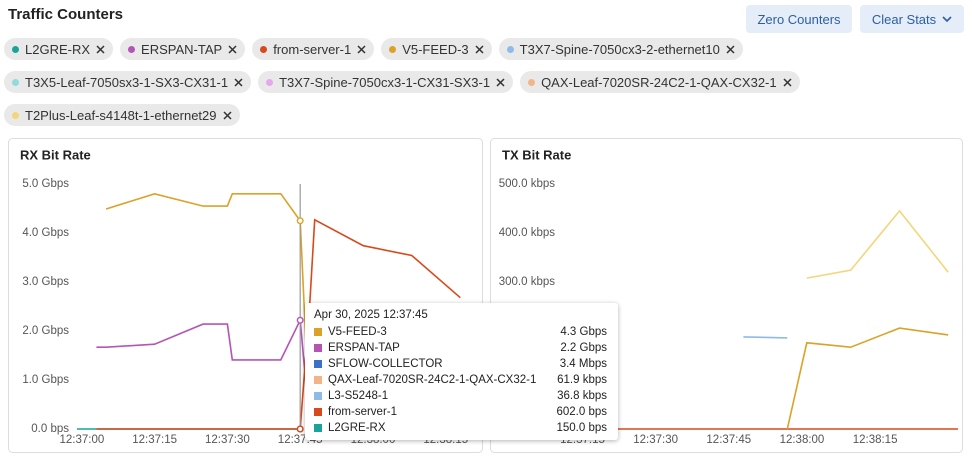 This screenshot has height=456, width=972. Describe the element at coordinates (583, 332) in the screenshot. I see `tooltip-value: 4.3 Gbps` at that location.